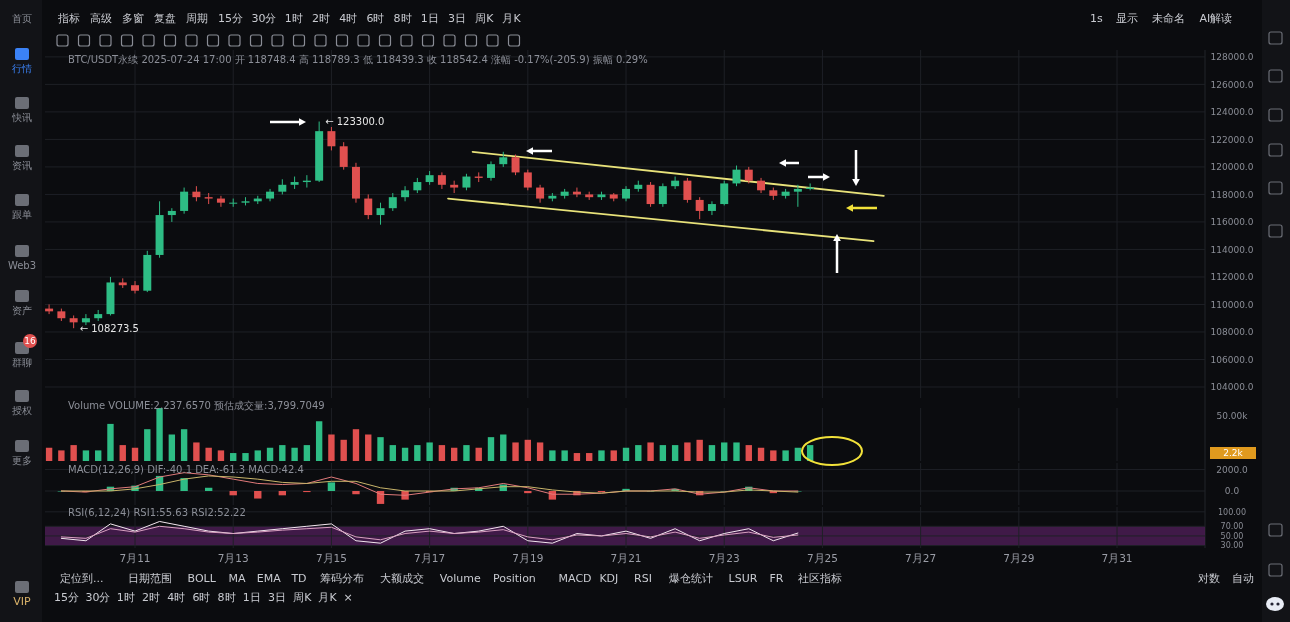  Describe the element at coordinates (355, 122) in the screenshot. I see `annotation: ← 123300.0` at that location.